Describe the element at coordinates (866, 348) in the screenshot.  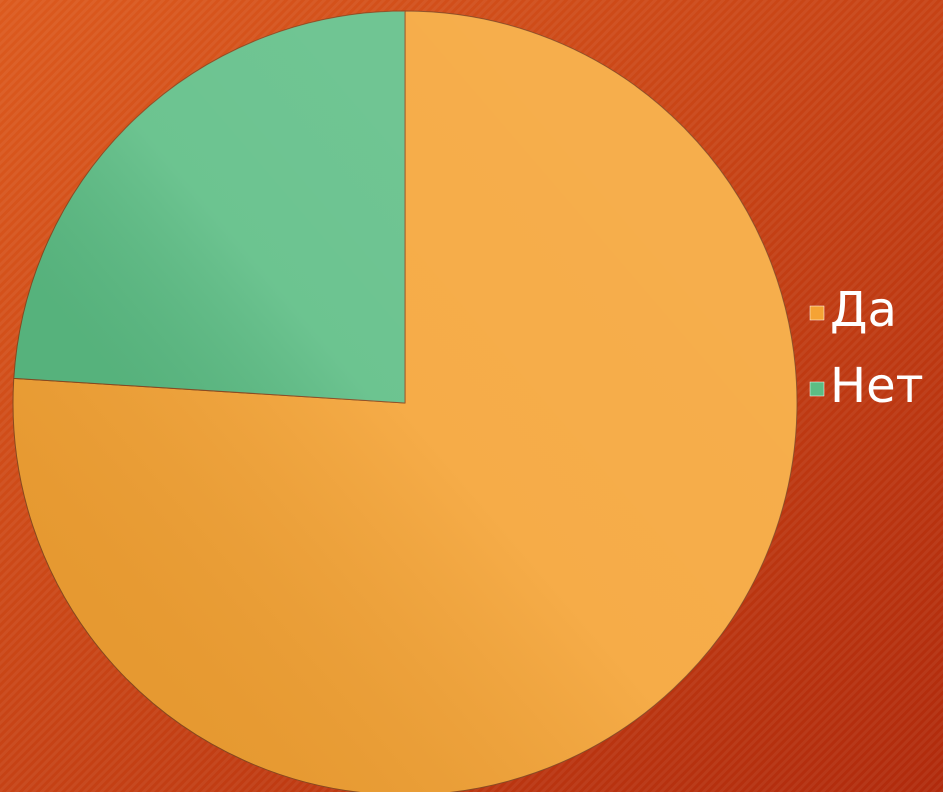
I see `legend: Да Нет` at that location.